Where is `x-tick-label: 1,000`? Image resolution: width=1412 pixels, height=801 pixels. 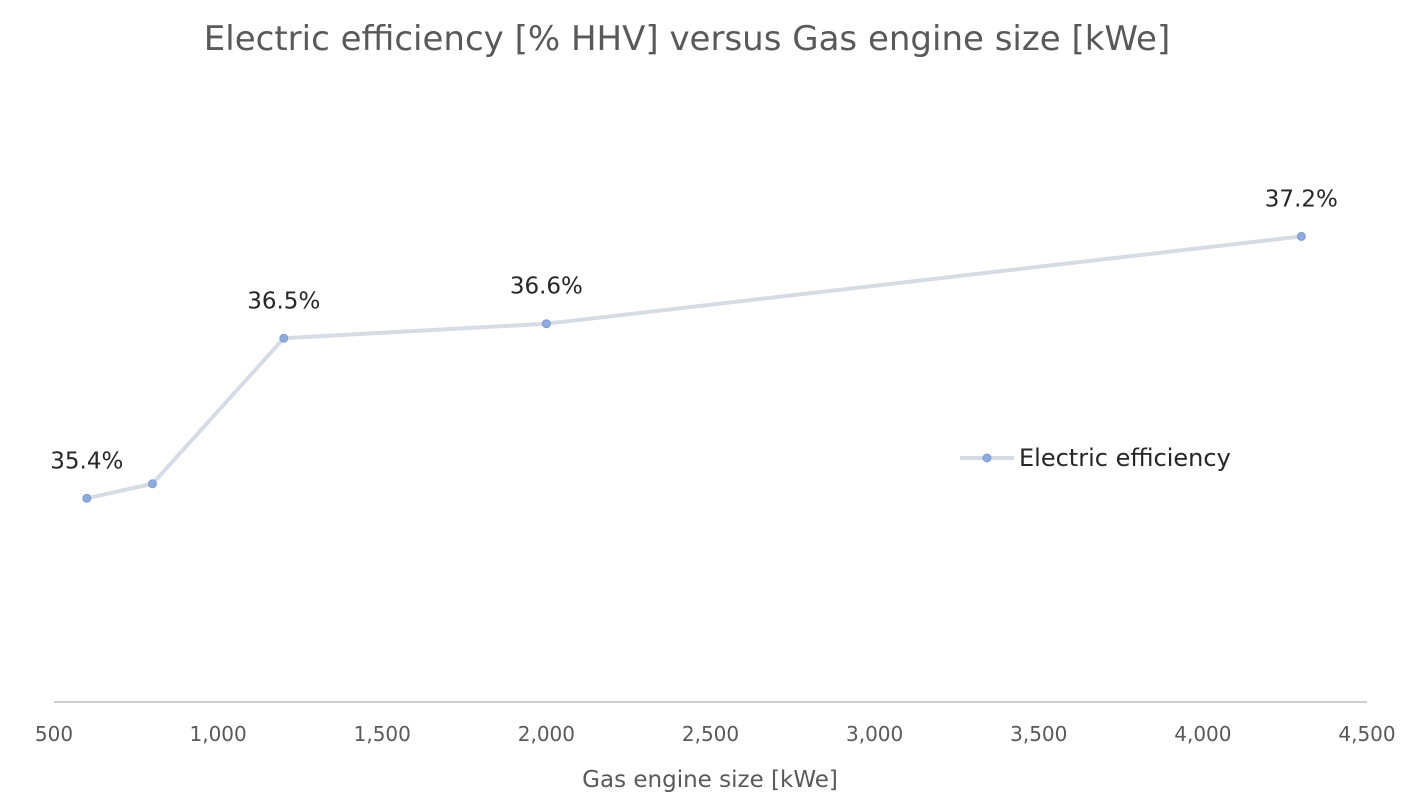
x-tick-label: 1,000 is located at coordinates (217, 734).